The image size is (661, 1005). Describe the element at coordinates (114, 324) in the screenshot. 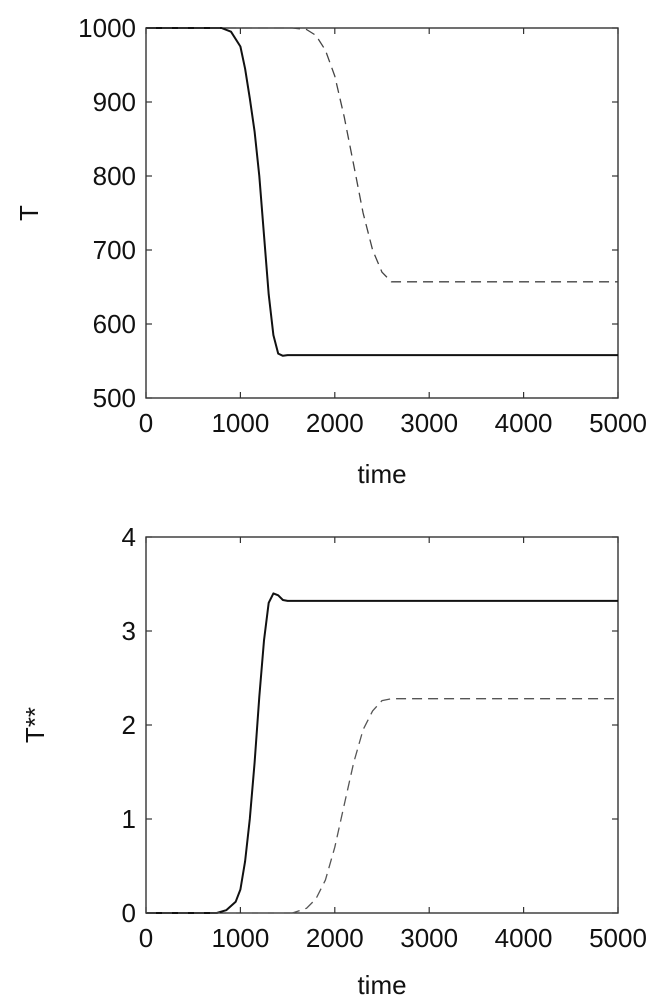

I see `y-tick-label: 600` at that location.